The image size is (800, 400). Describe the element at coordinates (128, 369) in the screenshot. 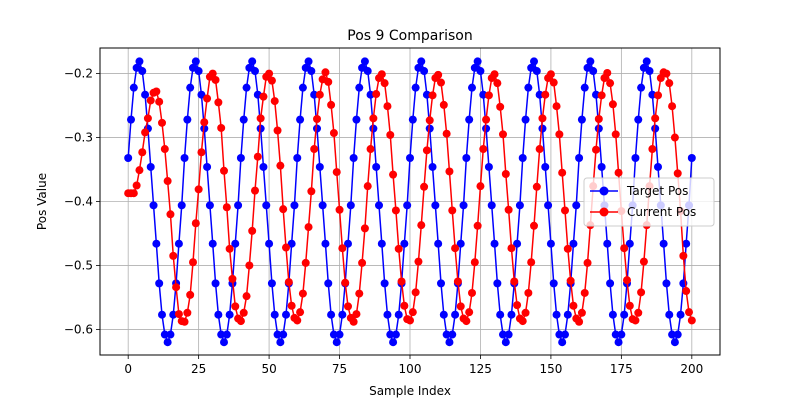

I see `x-tick-label: 0` at that location.